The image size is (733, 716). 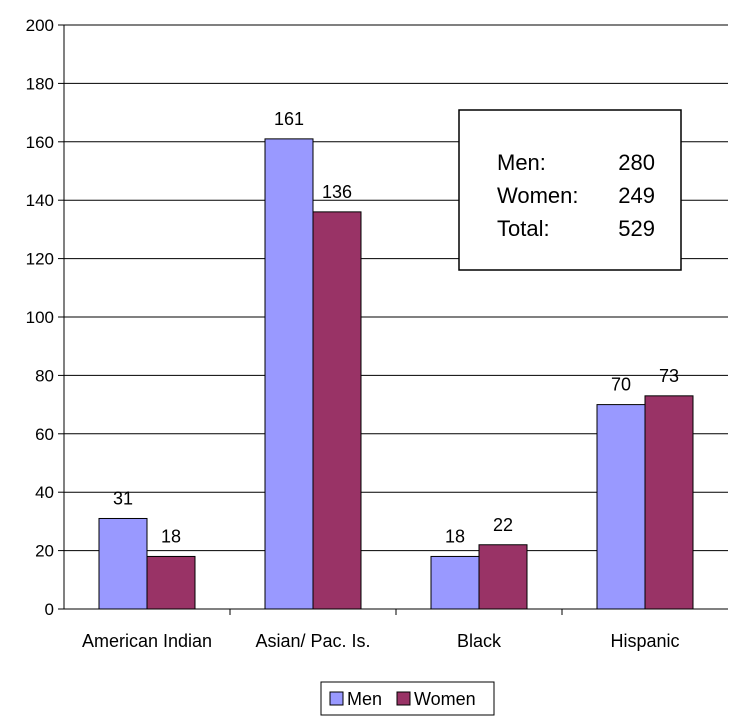 What do you see at coordinates (40, 142) in the screenshot?
I see `y-tick-label: 160` at bounding box center [40, 142].